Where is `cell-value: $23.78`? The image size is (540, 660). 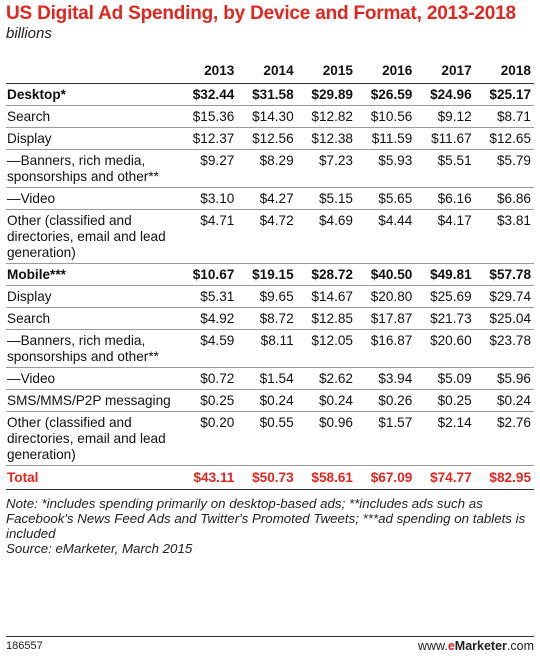 cell-value: $23.78 is located at coordinates (504, 348).